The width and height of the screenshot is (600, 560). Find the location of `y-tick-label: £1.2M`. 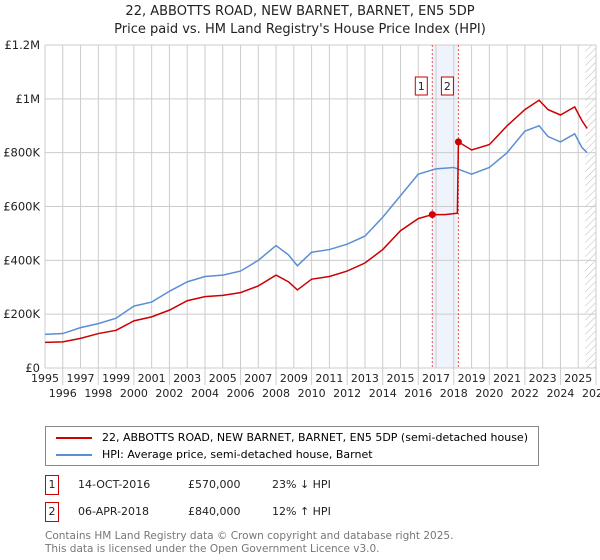

y-tick-label: £1.2M is located at coordinates (22, 45).